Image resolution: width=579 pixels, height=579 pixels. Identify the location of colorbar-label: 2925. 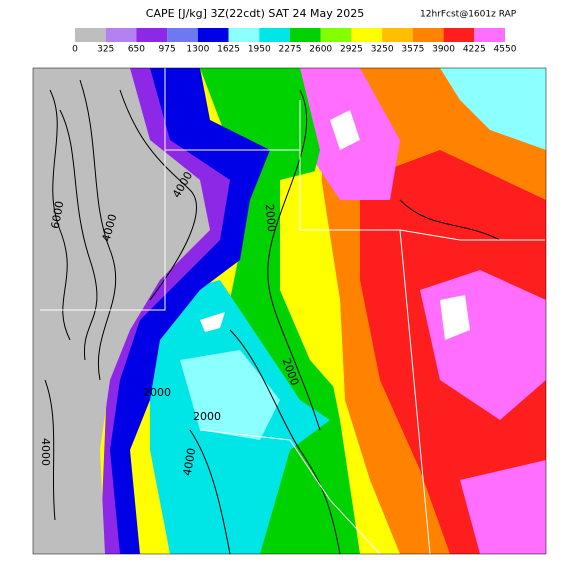
(351, 50).